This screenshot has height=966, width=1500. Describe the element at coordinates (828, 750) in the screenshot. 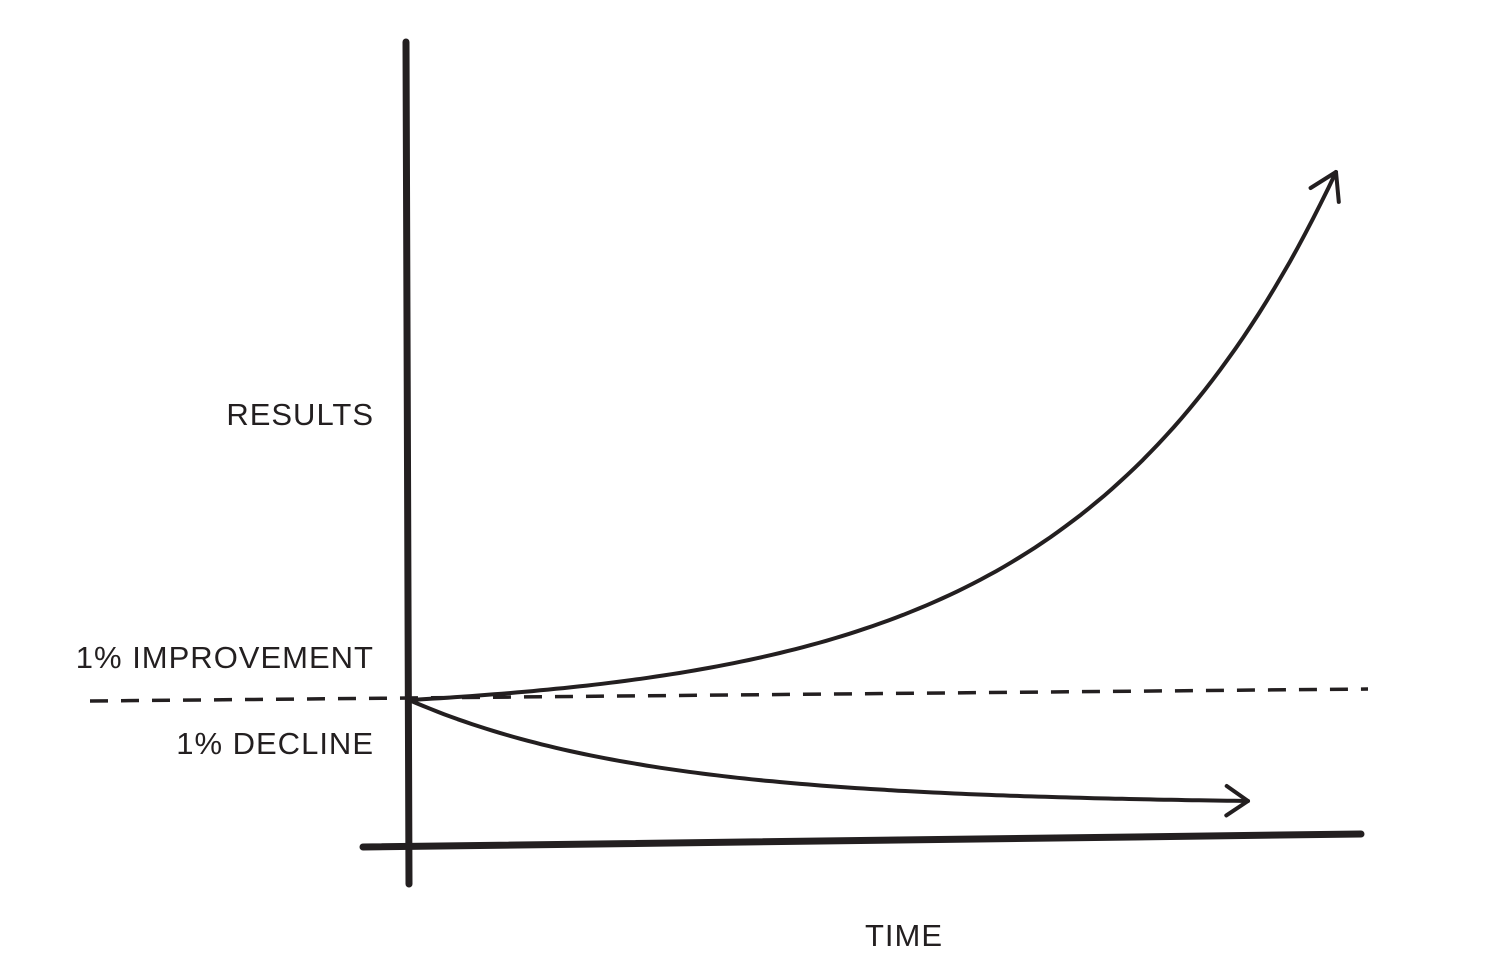

I see `decline-curve` at that location.